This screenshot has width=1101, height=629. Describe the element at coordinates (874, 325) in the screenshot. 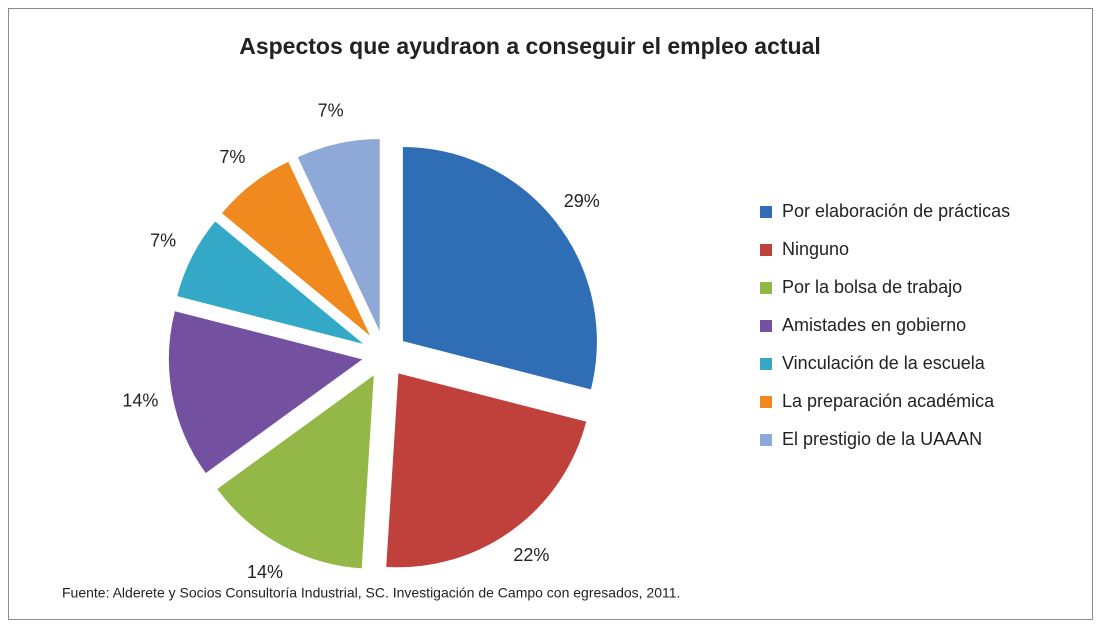

I see `legend-label: Amistades en gobierno` at that location.